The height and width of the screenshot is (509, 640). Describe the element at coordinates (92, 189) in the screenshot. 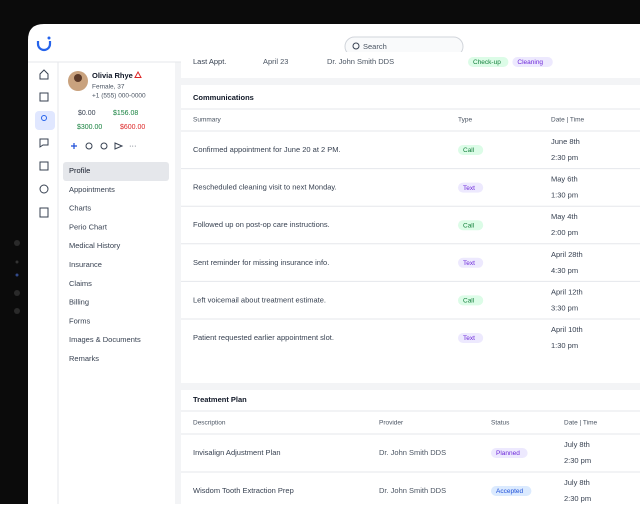

I see `nav-item: Appointments` at that location.